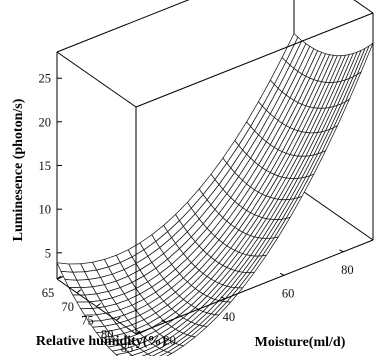  What do you see at coordinates (87, 321) in the screenshot?
I see `x-tick-label: 75` at bounding box center [87, 321].